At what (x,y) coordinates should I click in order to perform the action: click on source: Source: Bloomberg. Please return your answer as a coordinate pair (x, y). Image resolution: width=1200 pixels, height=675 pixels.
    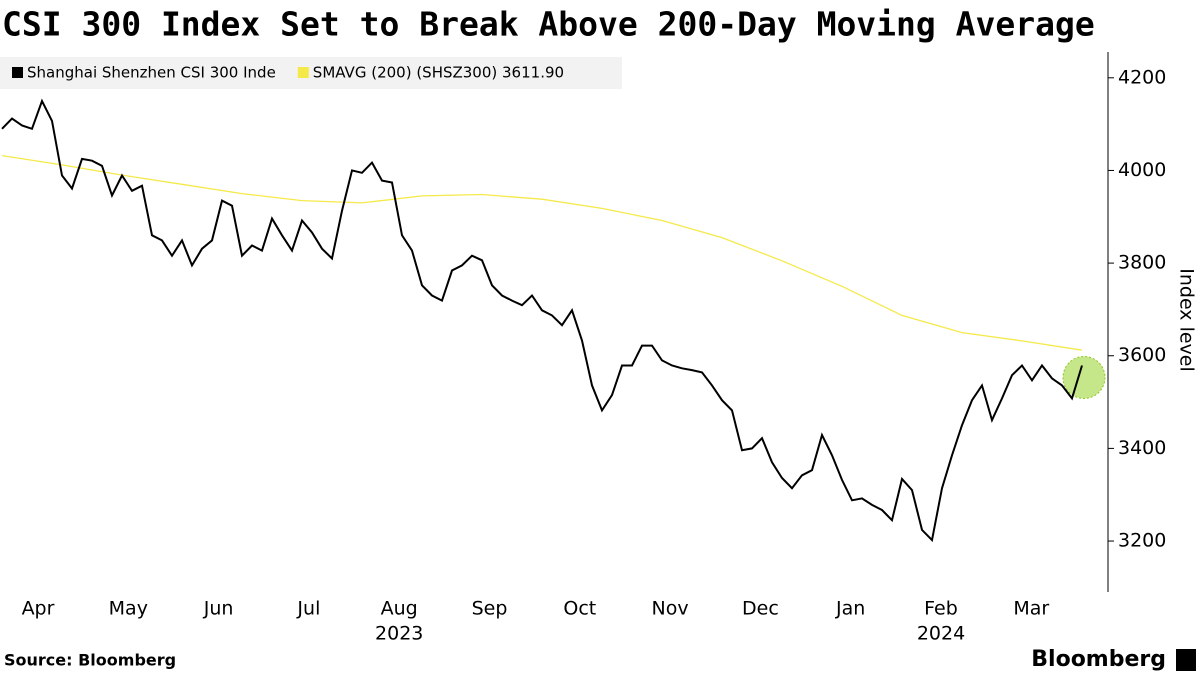
    Looking at the image, I should click on (90, 660).